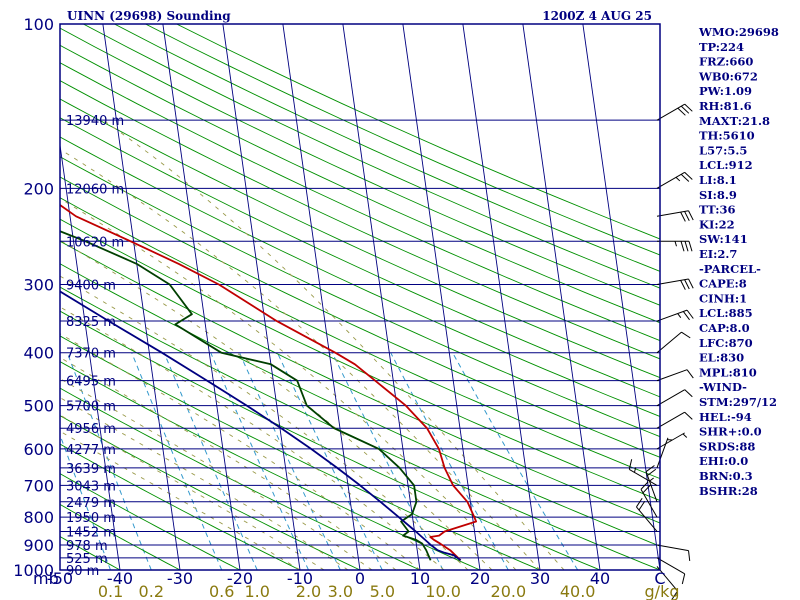 This screenshot has width=800, height=600. I want to click on moist-adiabat, so click(204, 483).